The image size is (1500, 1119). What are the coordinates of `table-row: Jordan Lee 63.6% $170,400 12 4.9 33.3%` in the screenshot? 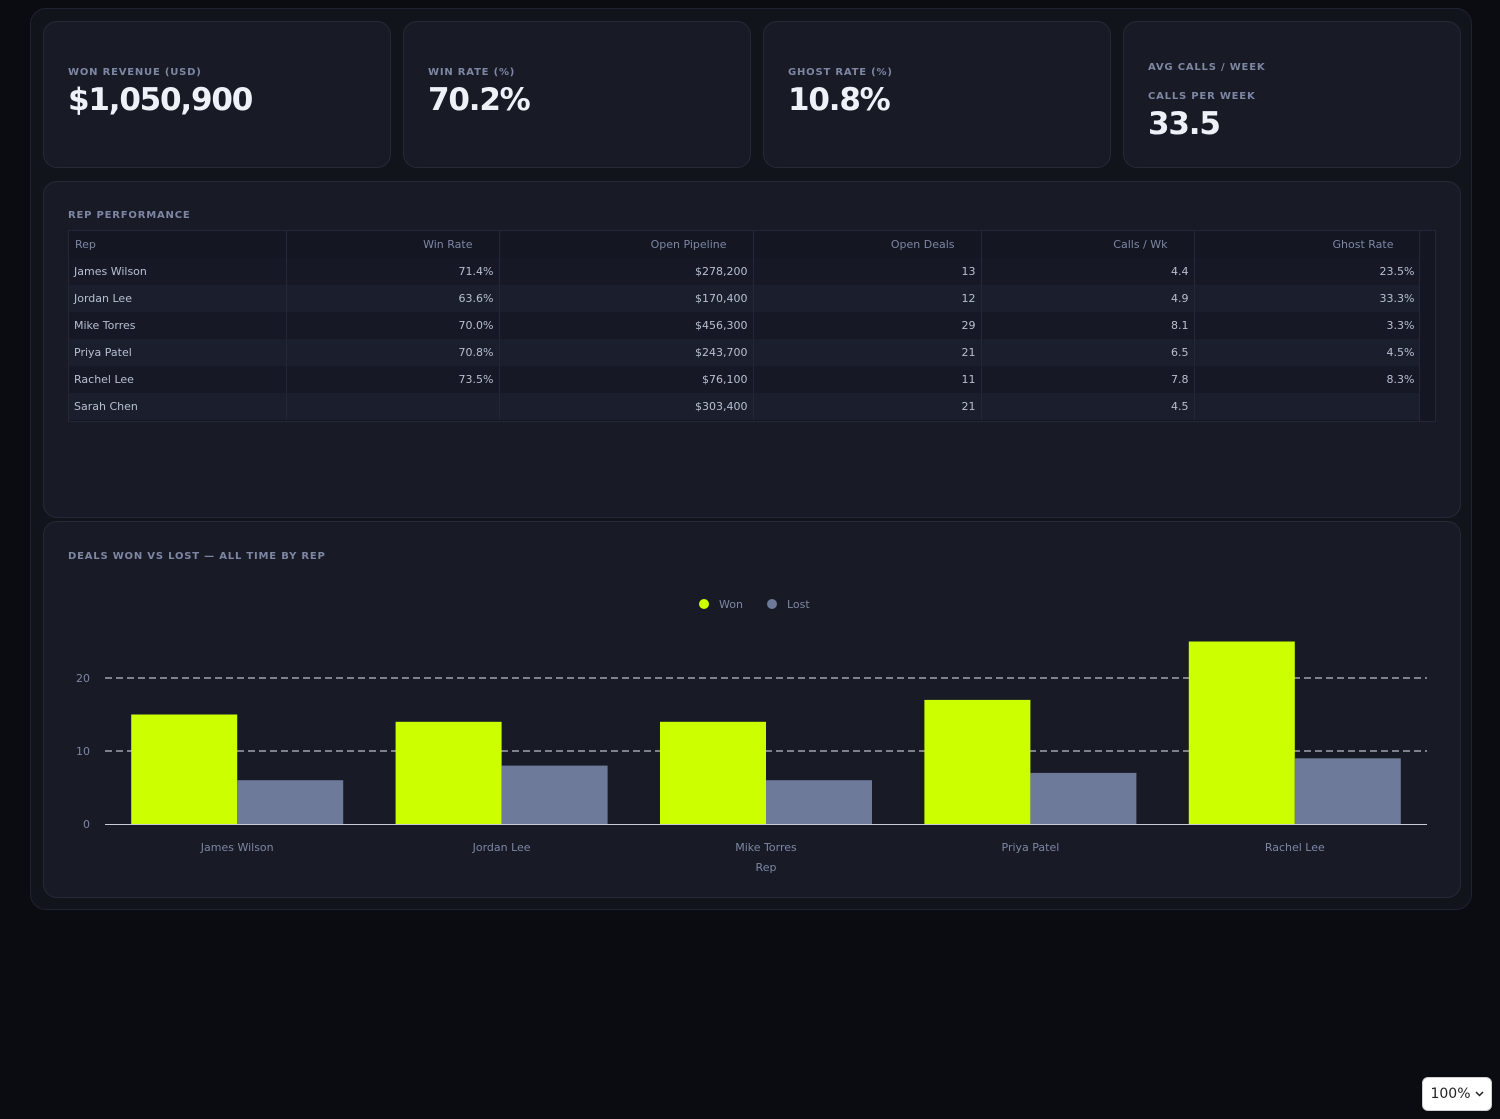 It's located at (745, 298).